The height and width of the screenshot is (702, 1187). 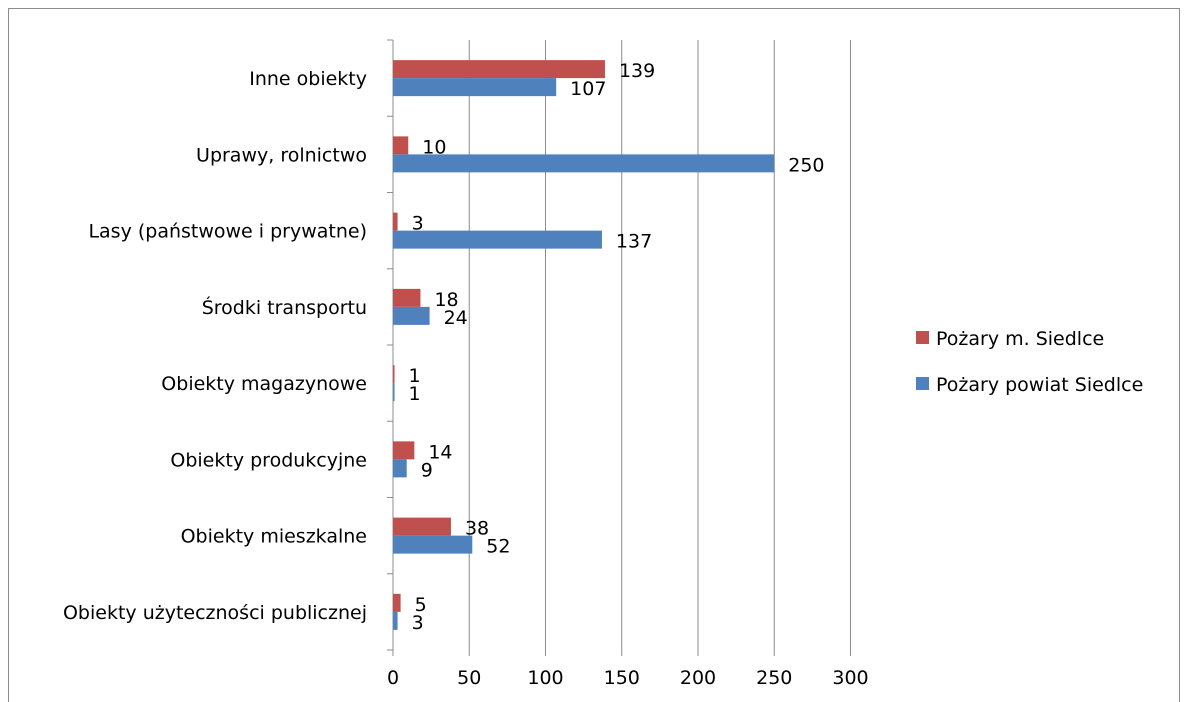 I want to click on data-label: 137, so click(x=634, y=242).